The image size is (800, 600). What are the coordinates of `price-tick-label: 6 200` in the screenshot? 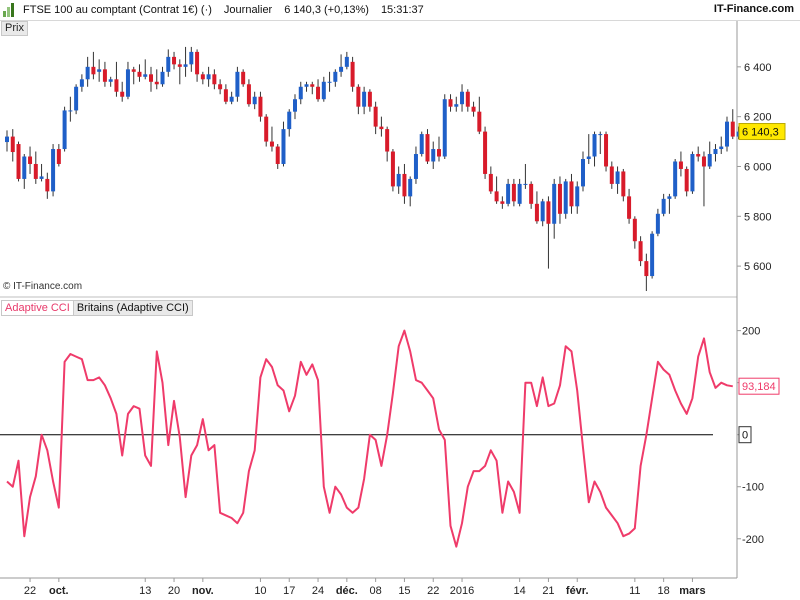 It's located at (758, 118).